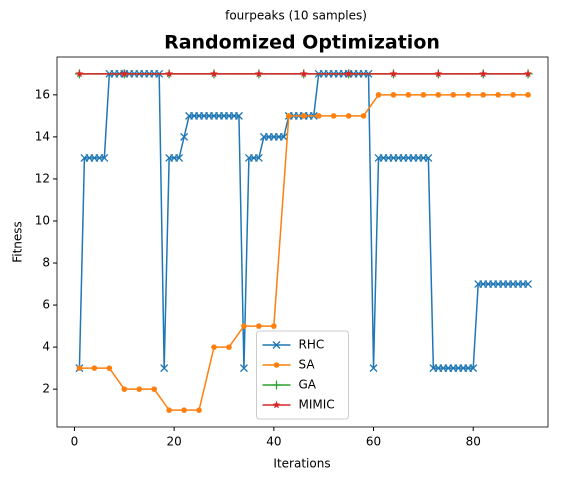 The height and width of the screenshot is (480, 566). I want to click on x-tick-label: 20, so click(174, 442).